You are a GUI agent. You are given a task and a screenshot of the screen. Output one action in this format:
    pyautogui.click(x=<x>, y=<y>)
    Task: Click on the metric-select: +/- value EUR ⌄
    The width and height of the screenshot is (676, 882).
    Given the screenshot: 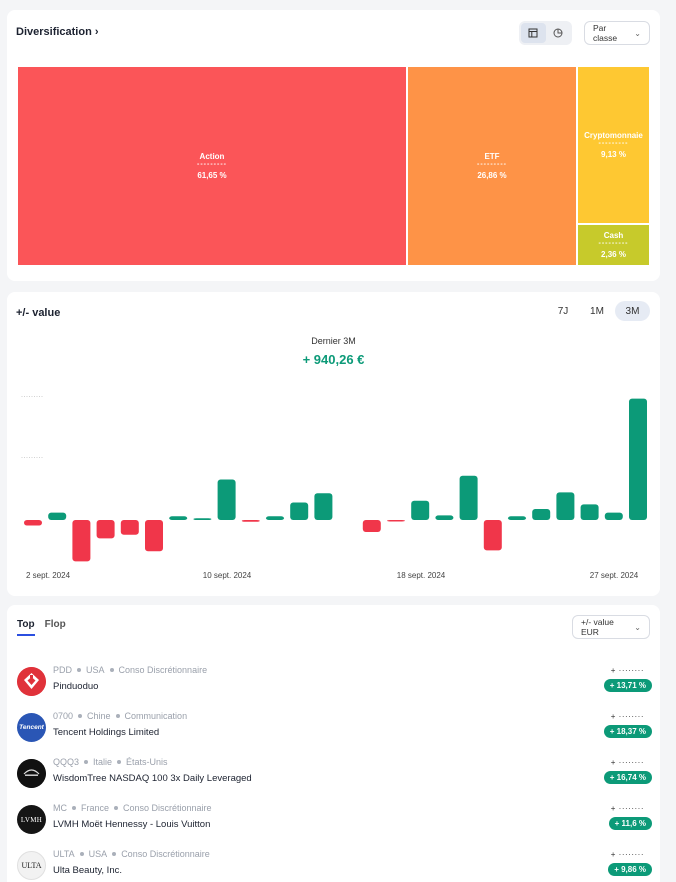 What is the action you would take?
    pyautogui.click(x=611, y=627)
    